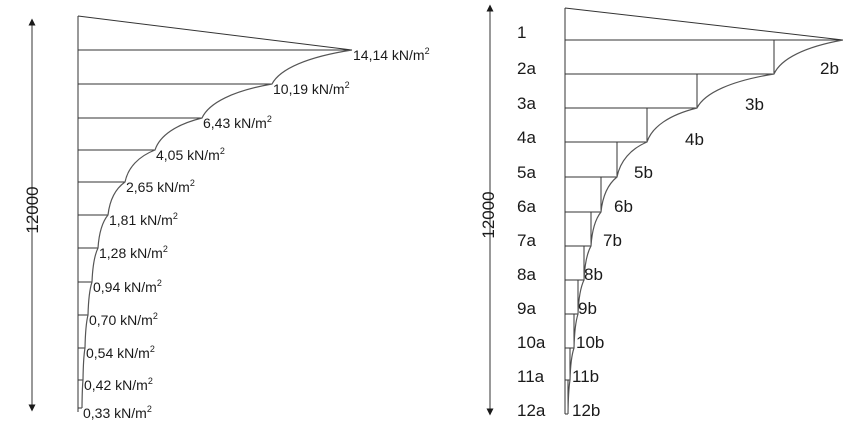 This screenshot has height=425, width=843. Describe the element at coordinates (703, 24) in the screenshot. I see `right-top-triangle-edge` at that location.